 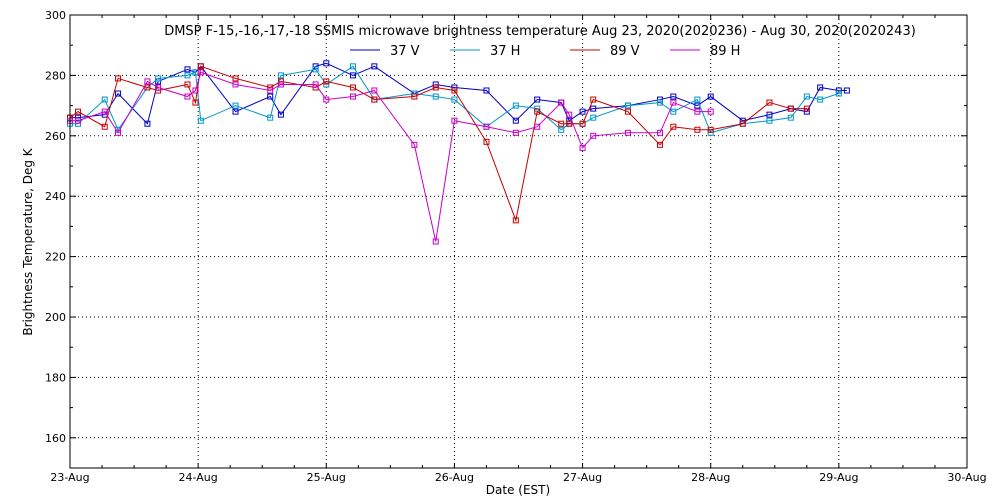 I want to click on x-tick-label: 24-Aug, so click(x=198, y=477).